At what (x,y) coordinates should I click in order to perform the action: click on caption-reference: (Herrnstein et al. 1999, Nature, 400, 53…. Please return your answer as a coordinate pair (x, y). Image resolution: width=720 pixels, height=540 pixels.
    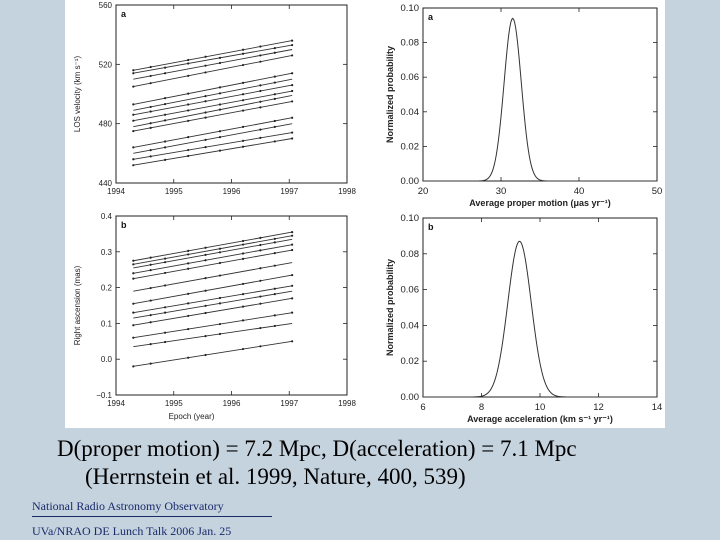
    Looking at the image, I should click on (275, 476).